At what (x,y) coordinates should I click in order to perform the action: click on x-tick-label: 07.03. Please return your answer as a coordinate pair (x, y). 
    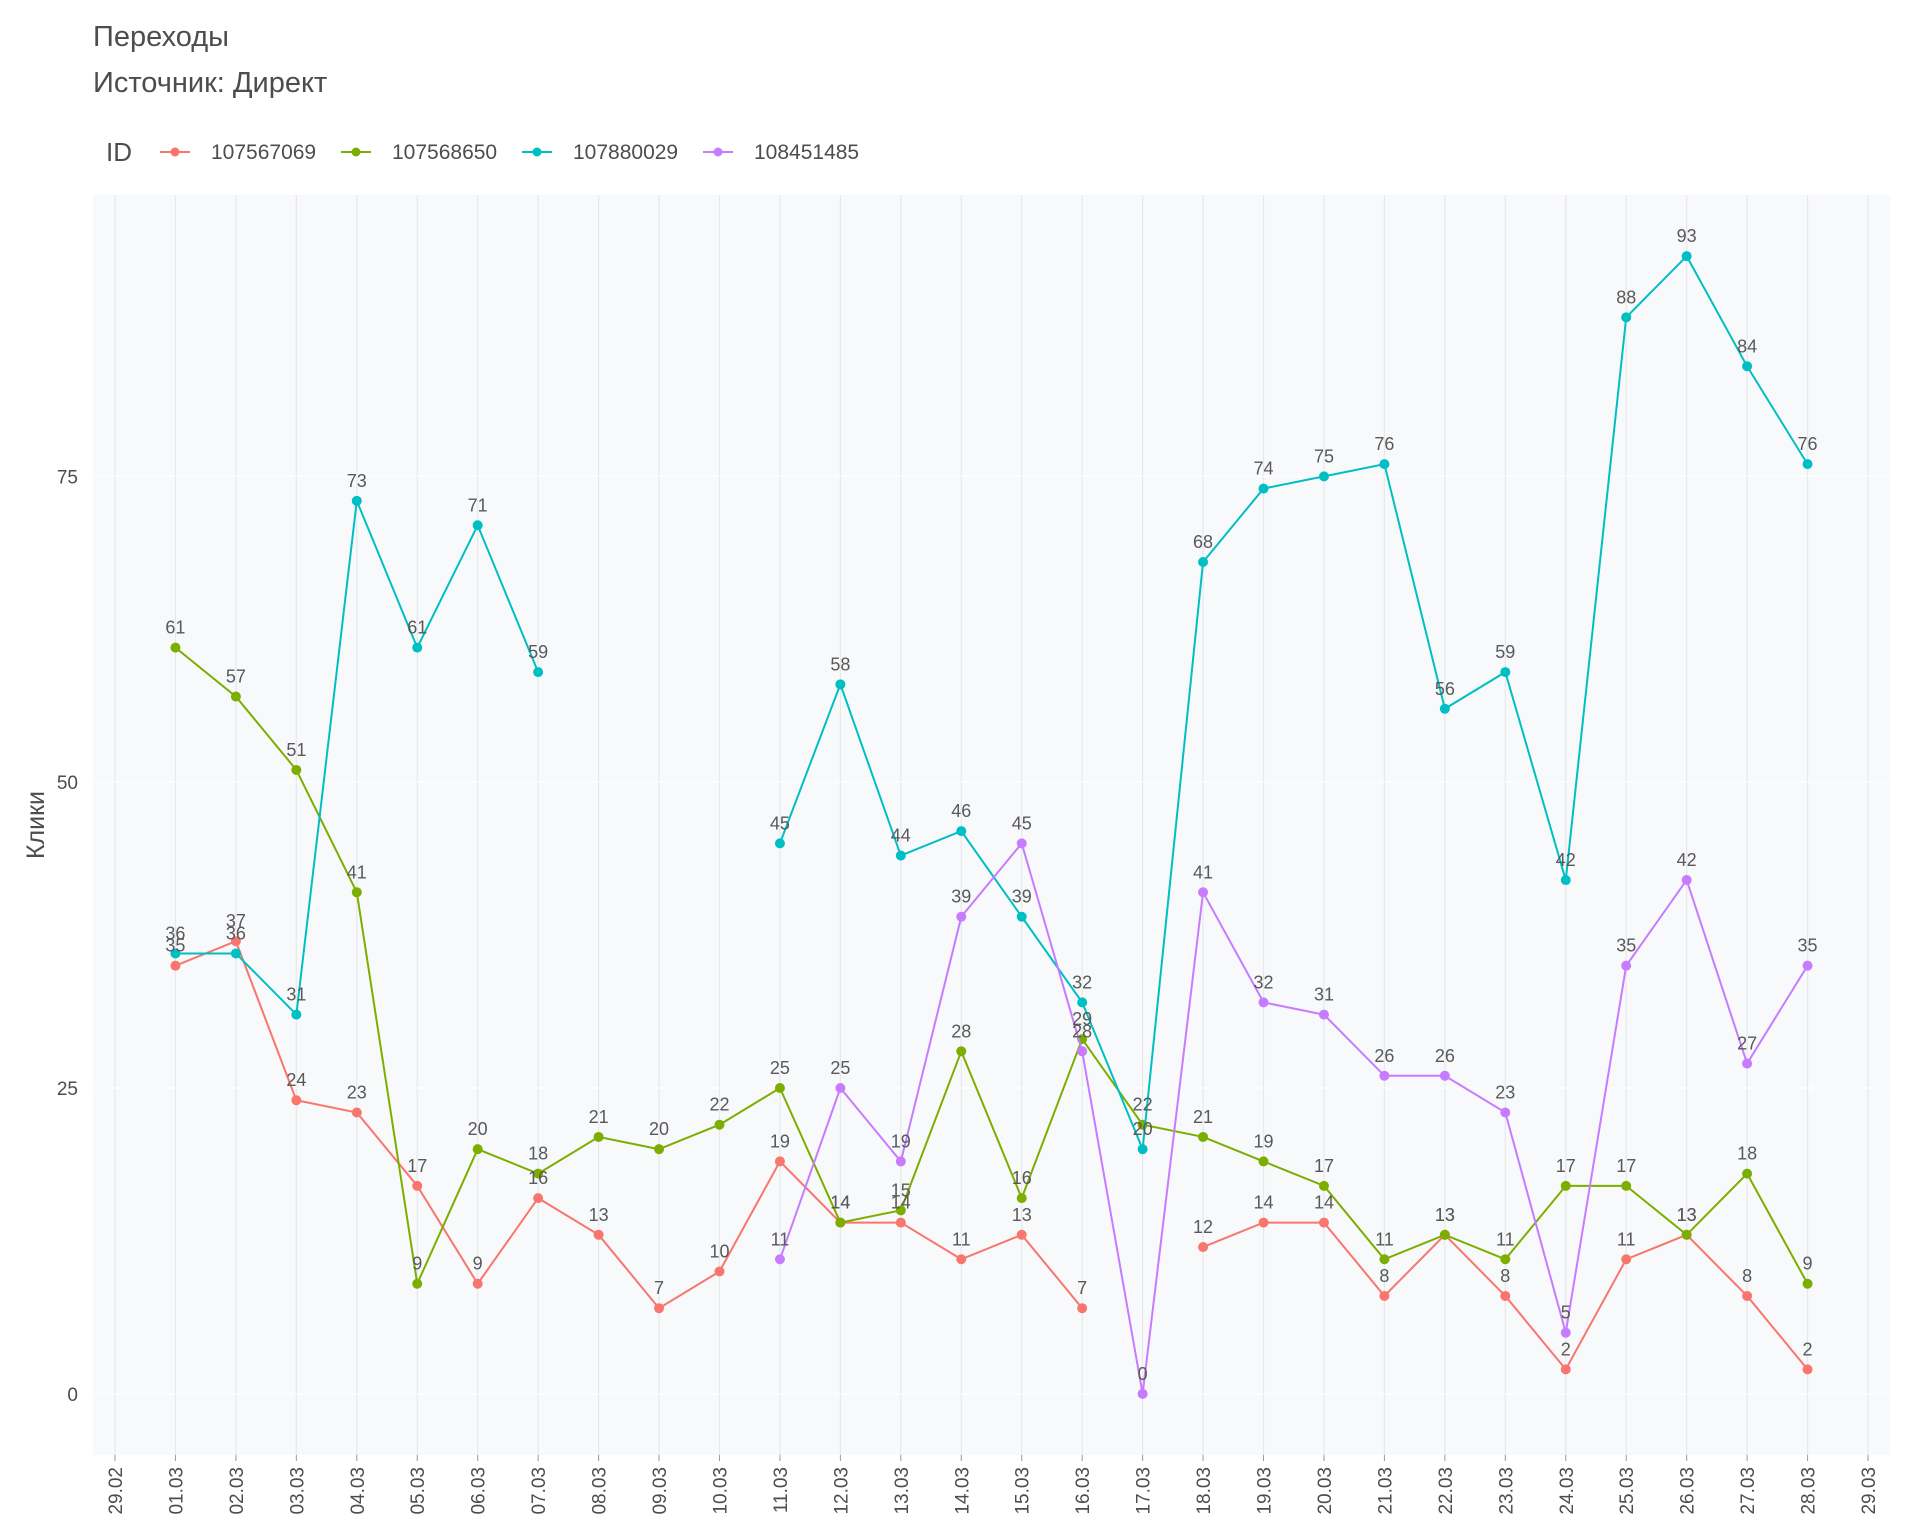
    Looking at the image, I should click on (539, 1491).